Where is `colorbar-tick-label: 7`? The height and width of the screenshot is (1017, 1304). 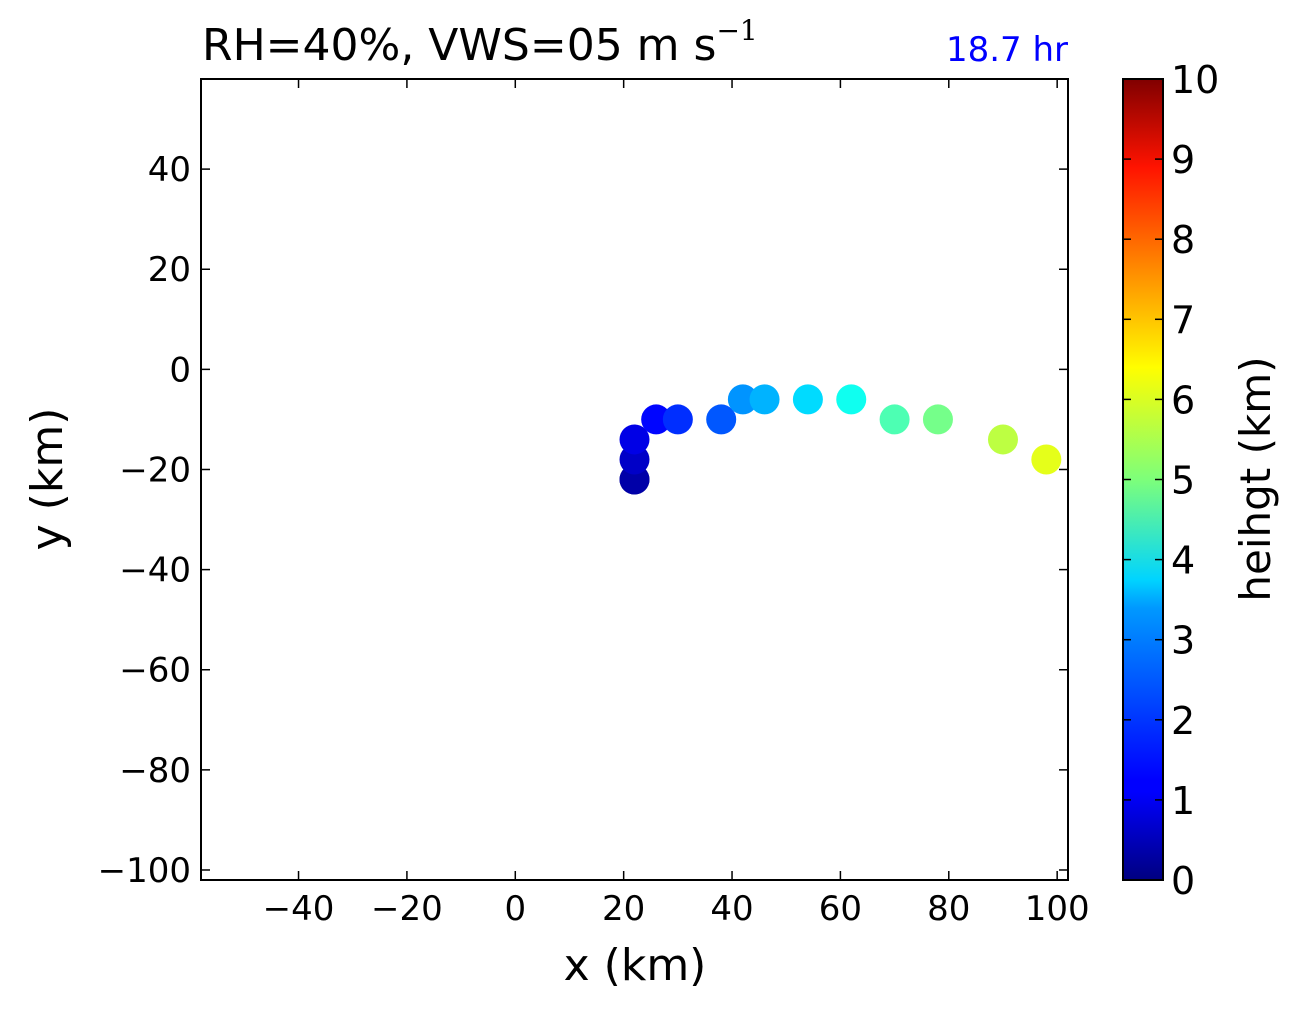
colorbar-tick-label: 7 is located at coordinates (1183, 320).